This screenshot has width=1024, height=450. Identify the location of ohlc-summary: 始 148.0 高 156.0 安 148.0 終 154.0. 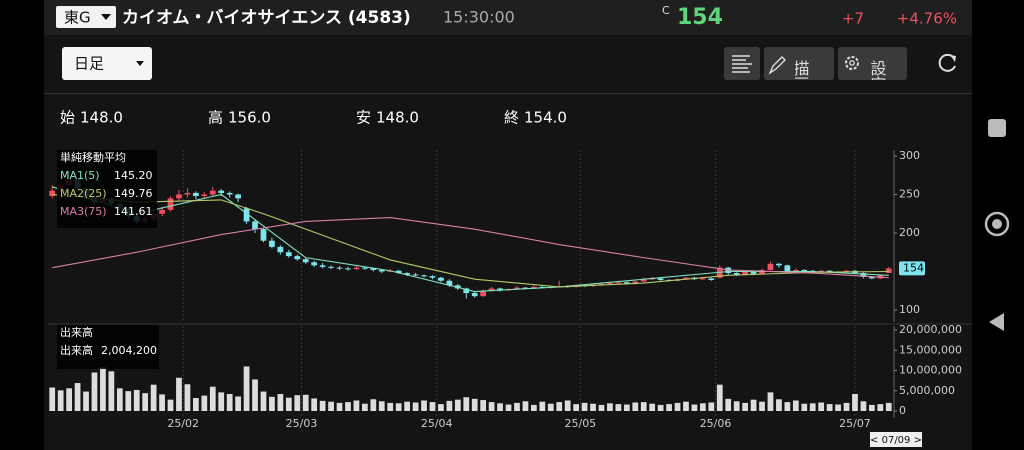
(313, 118).